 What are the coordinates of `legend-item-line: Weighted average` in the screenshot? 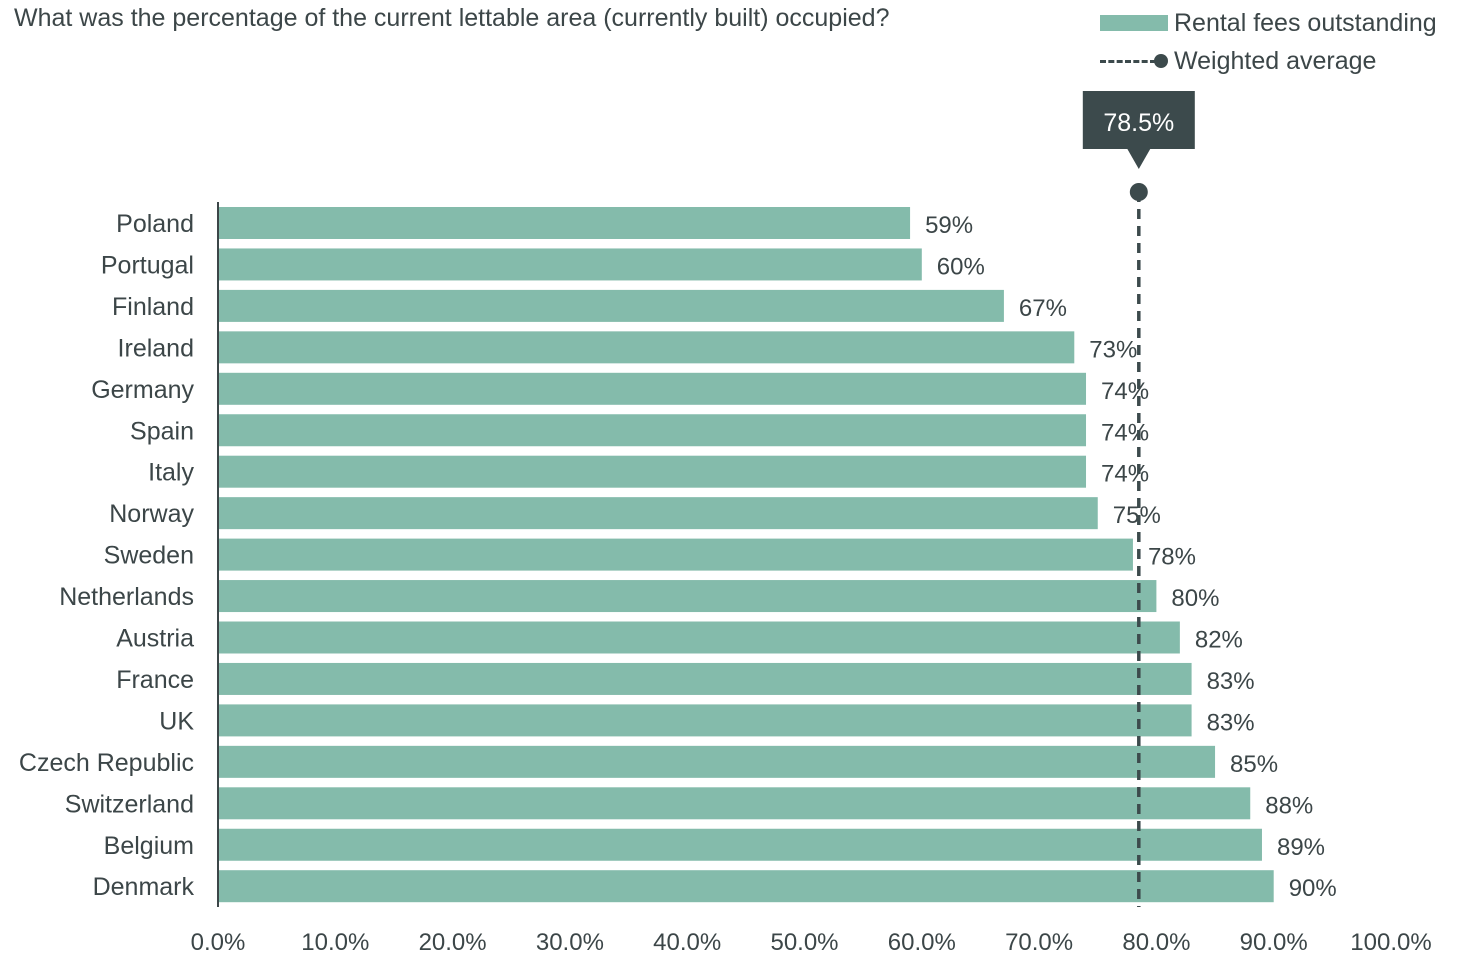 It's located at (1268, 61).